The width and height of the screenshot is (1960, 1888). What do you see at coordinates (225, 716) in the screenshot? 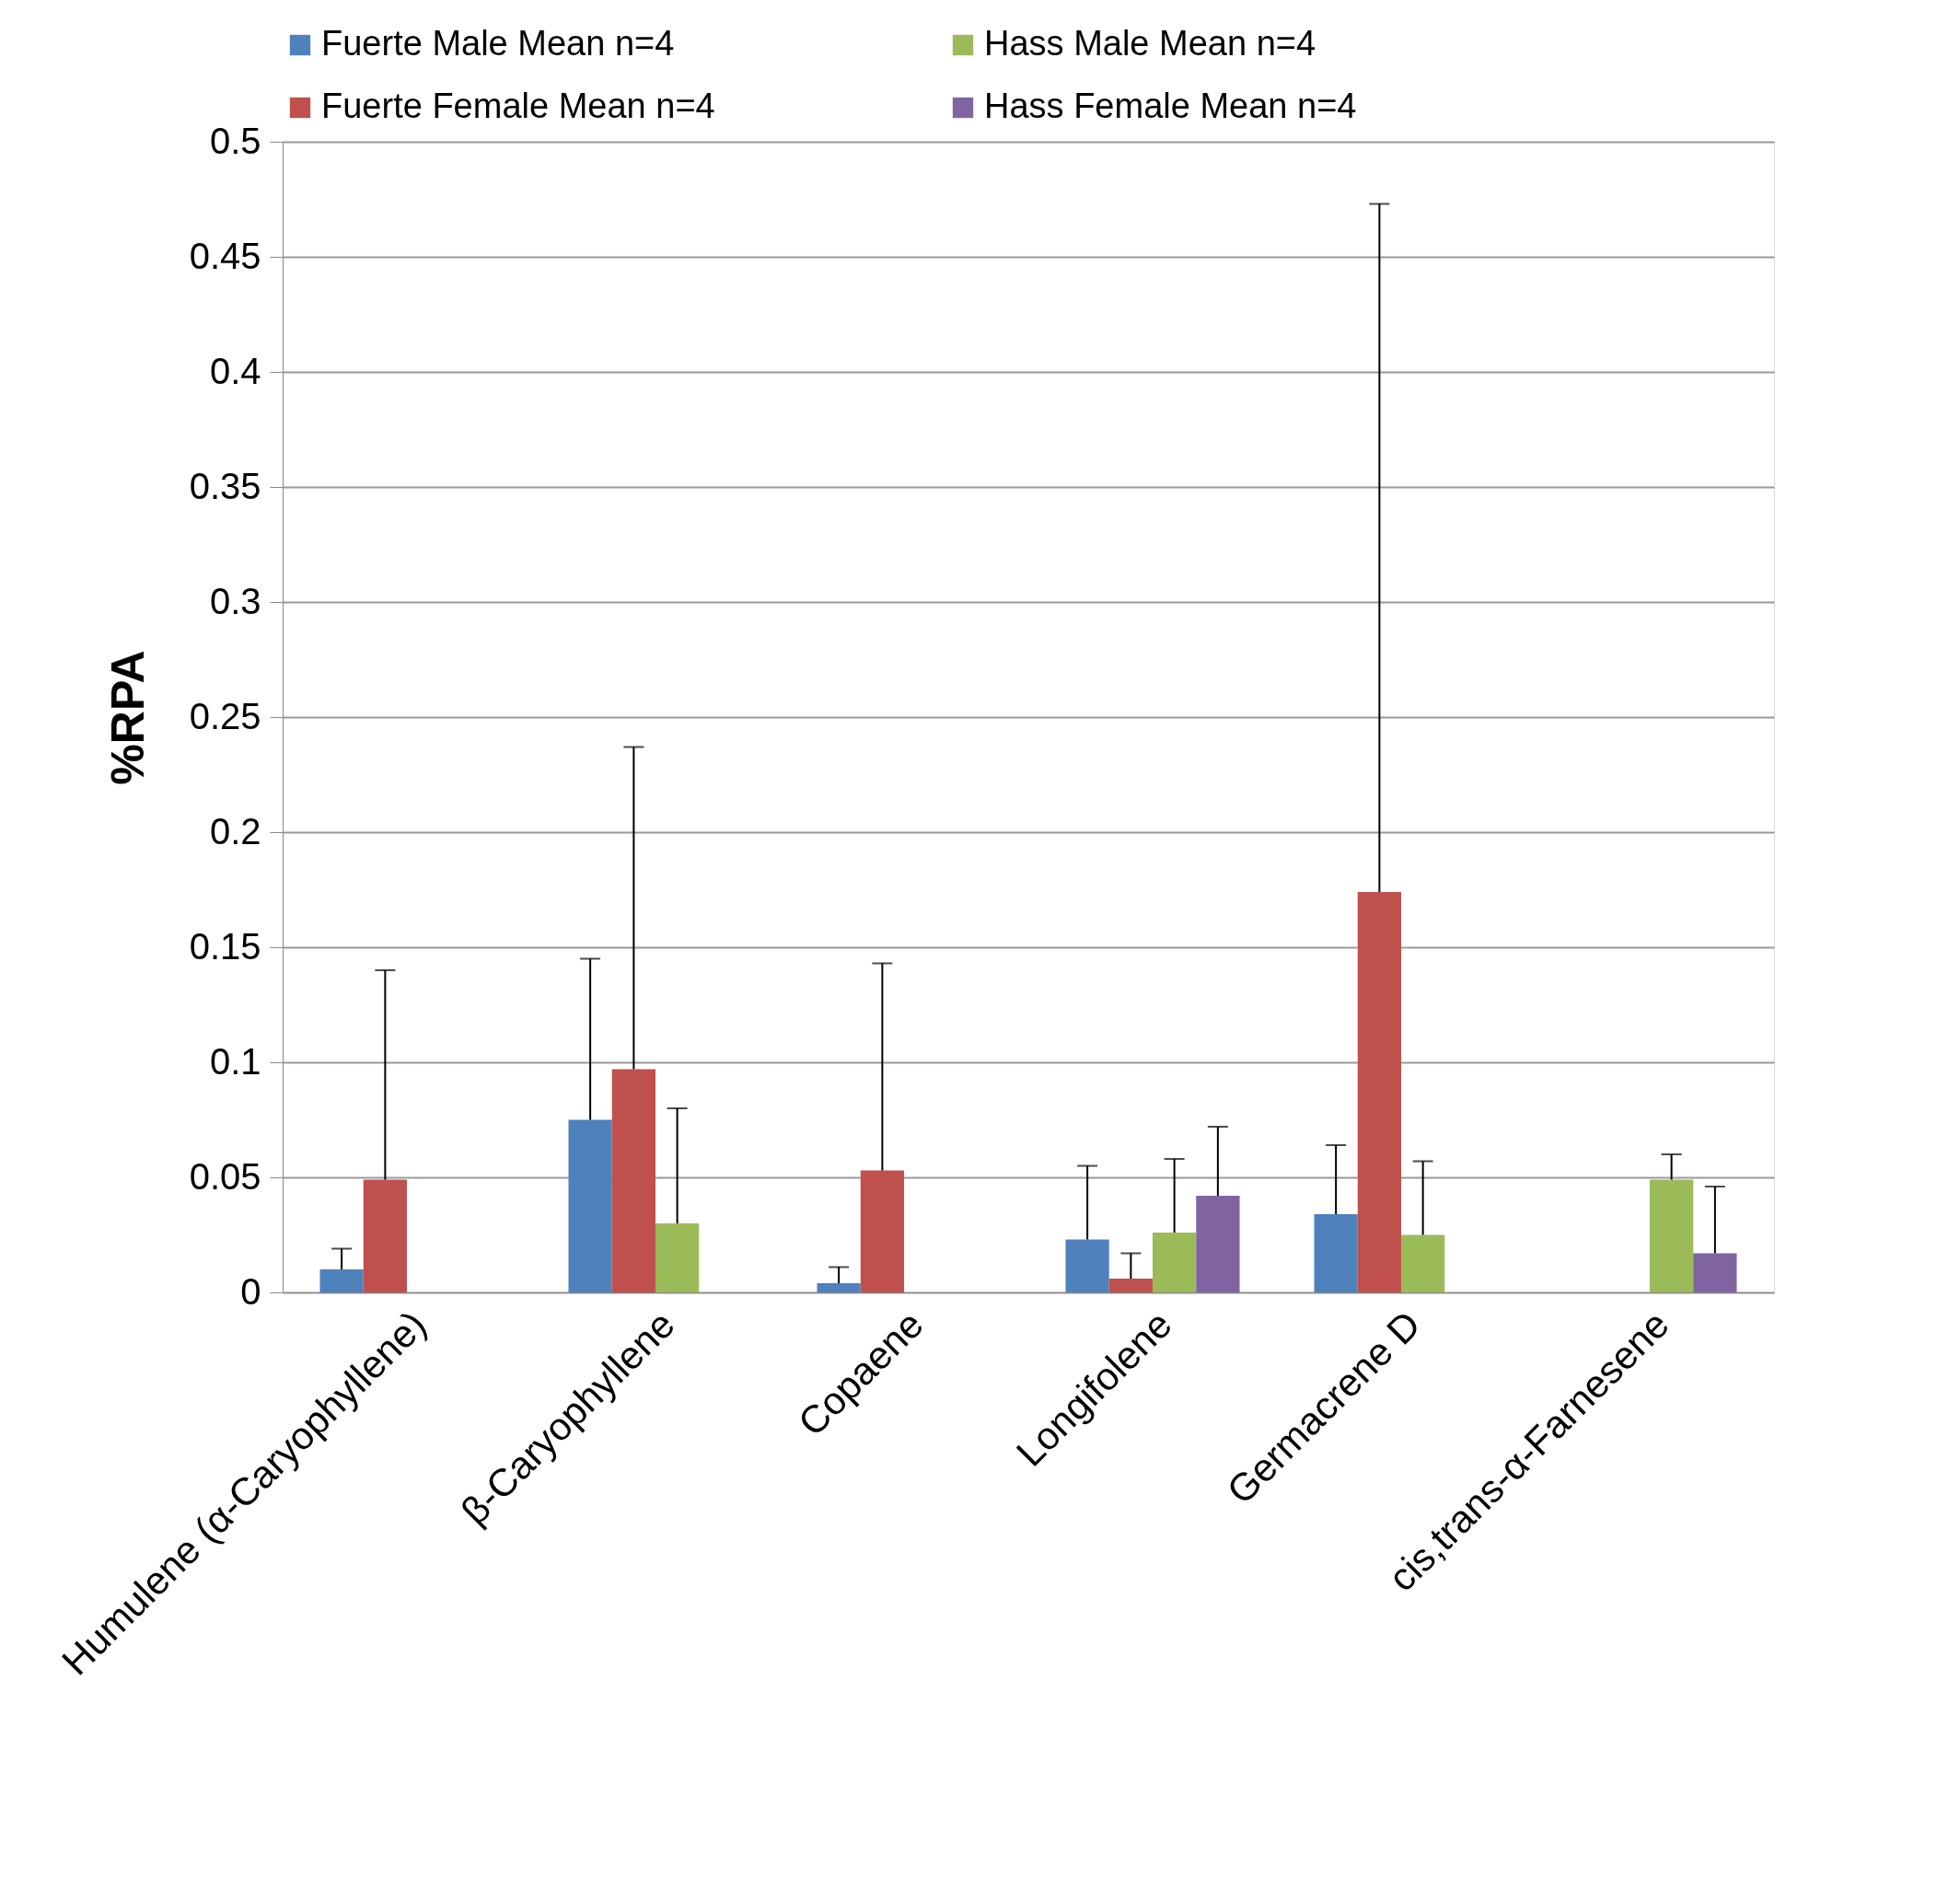
I see `y-tick-label: 0.25` at bounding box center [225, 716].